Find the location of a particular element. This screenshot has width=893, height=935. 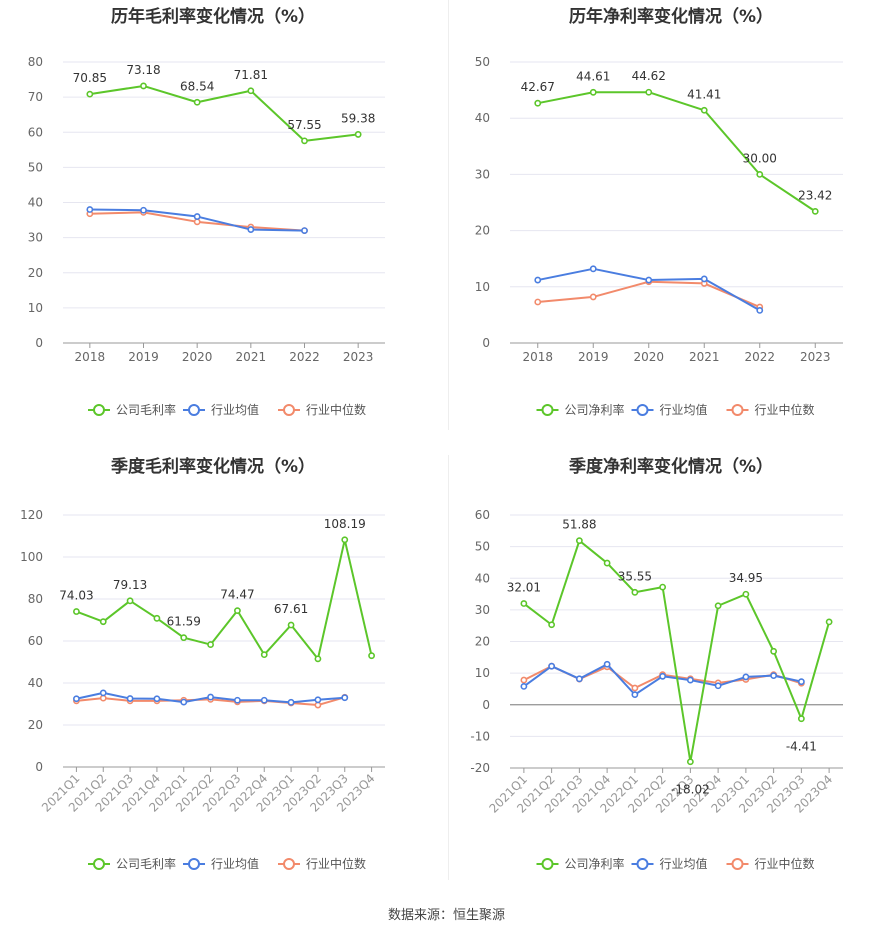

chart-title: 季度毛利率变化情况（%） is located at coordinates (213, 466).